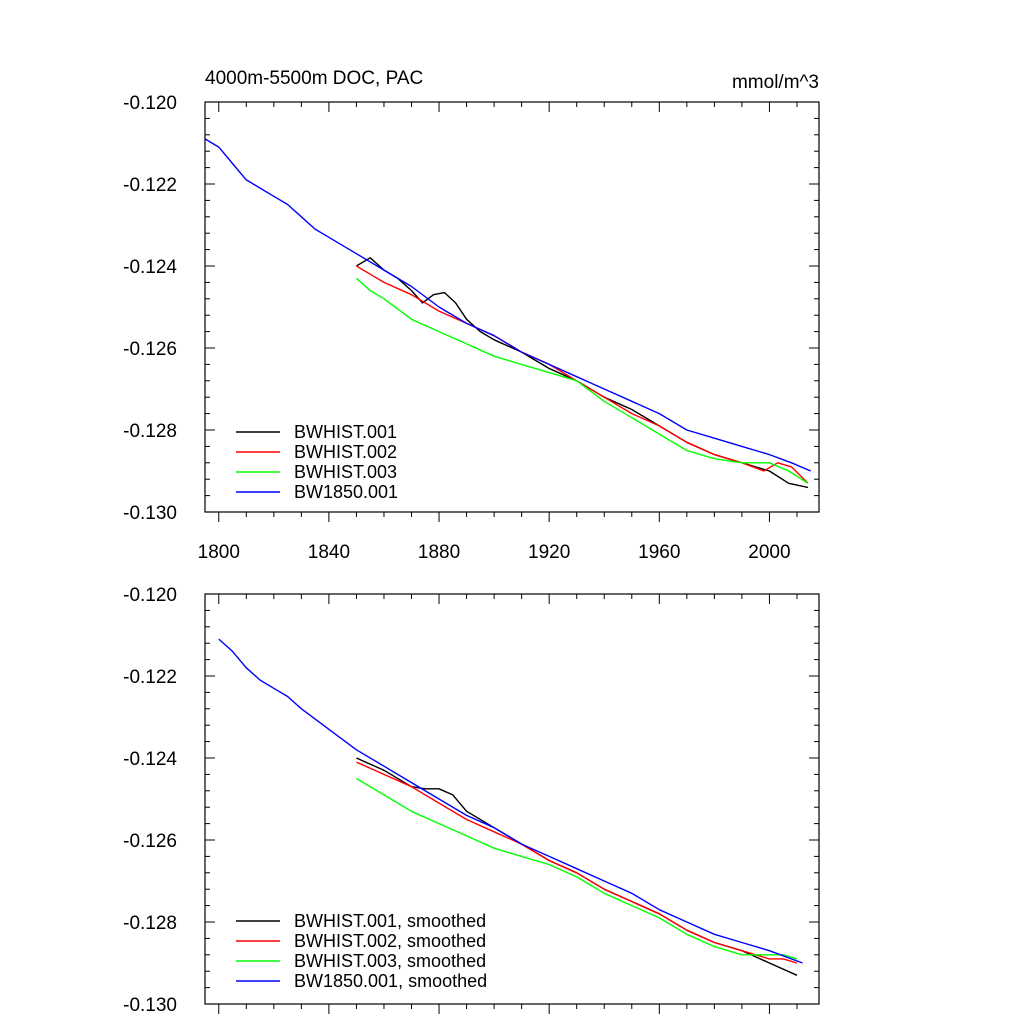 The width and height of the screenshot is (1024, 1024). Describe the element at coordinates (775, 82) in the screenshot. I see `units-label: mmol/m^3` at that location.